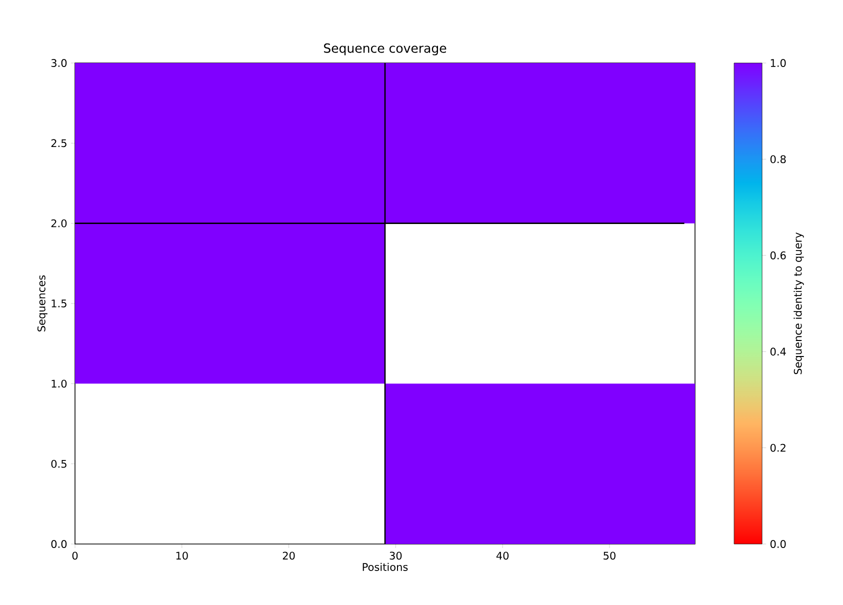 The width and height of the screenshot is (843, 605). What do you see at coordinates (610, 556) in the screenshot?
I see `x-tick-label: 50` at bounding box center [610, 556].